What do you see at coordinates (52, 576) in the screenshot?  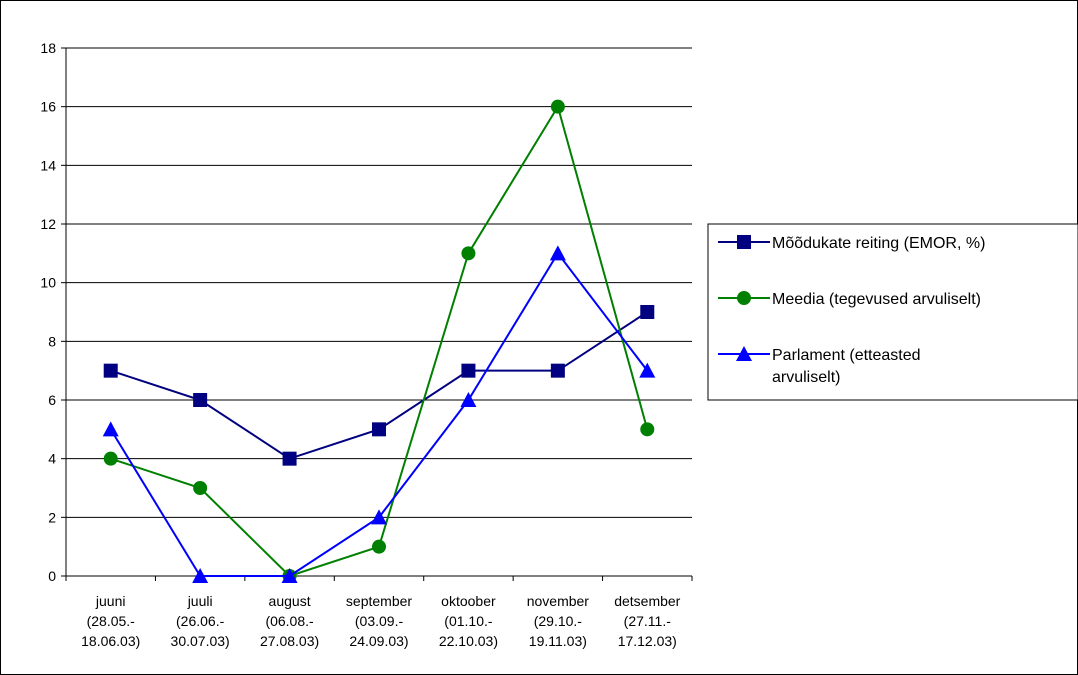 I see `y-tick-label: 0` at bounding box center [52, 576].